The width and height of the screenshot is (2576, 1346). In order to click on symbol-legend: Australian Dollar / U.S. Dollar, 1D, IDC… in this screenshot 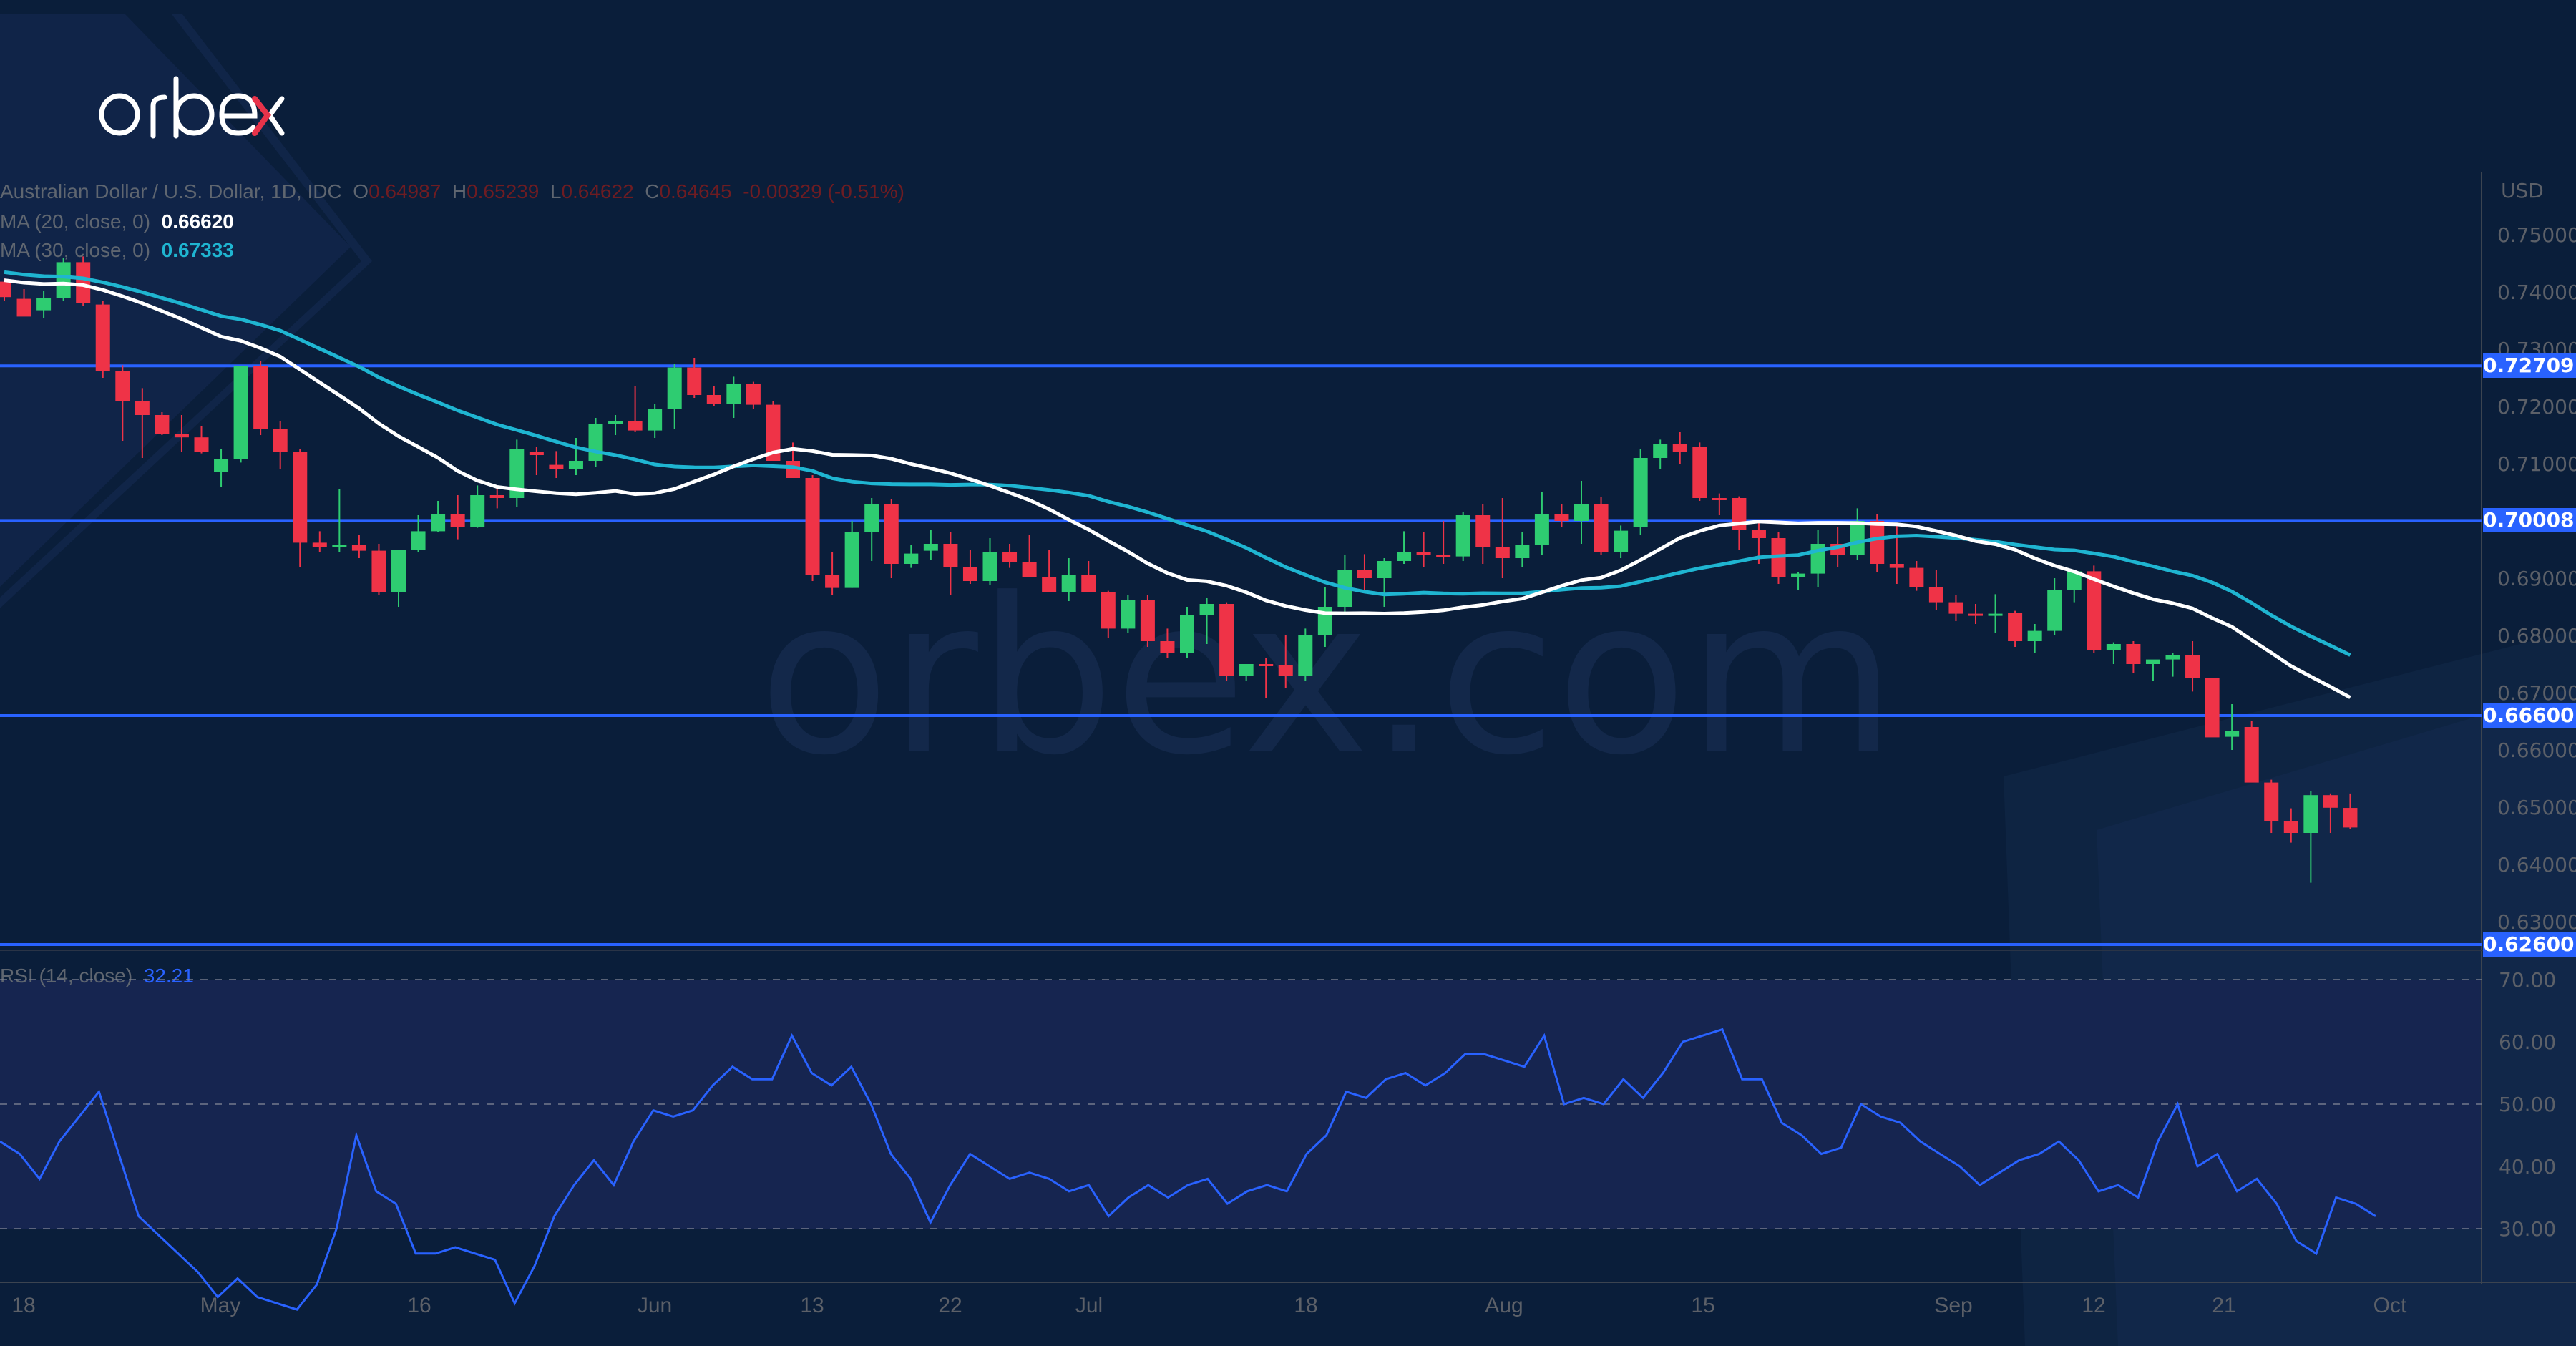, I will do `click(452, 191)`.